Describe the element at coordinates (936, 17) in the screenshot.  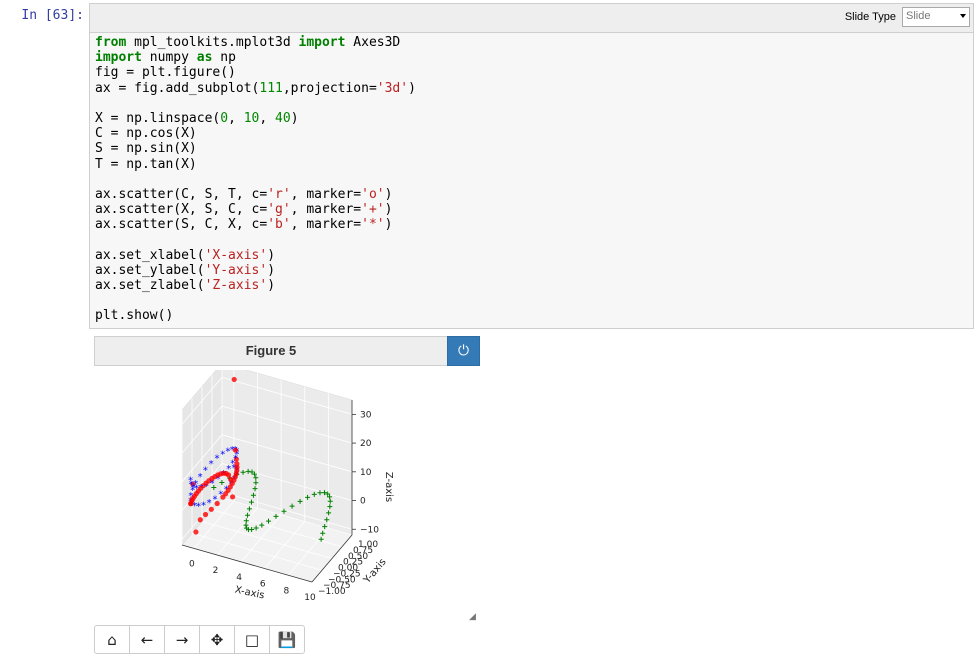
I see `slide-type-select: Slide` at that location.